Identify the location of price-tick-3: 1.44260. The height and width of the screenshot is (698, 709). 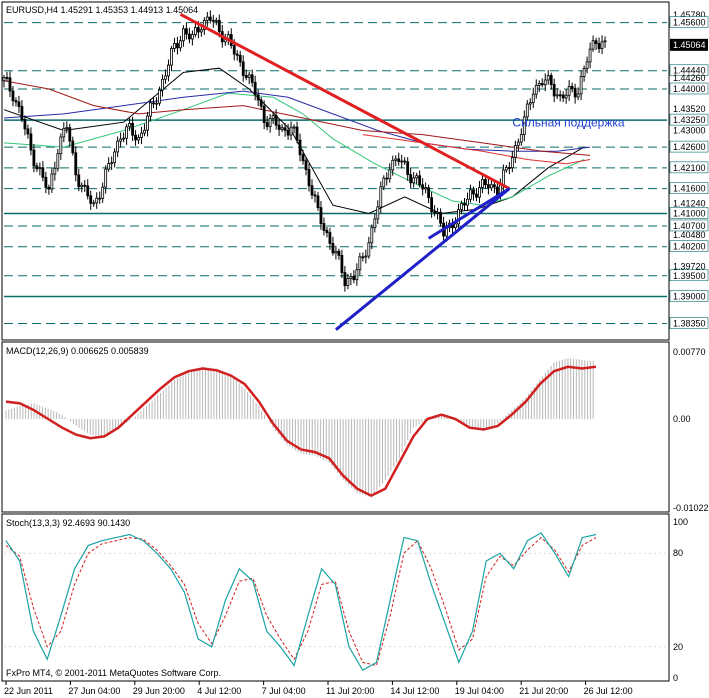
(689, 78).